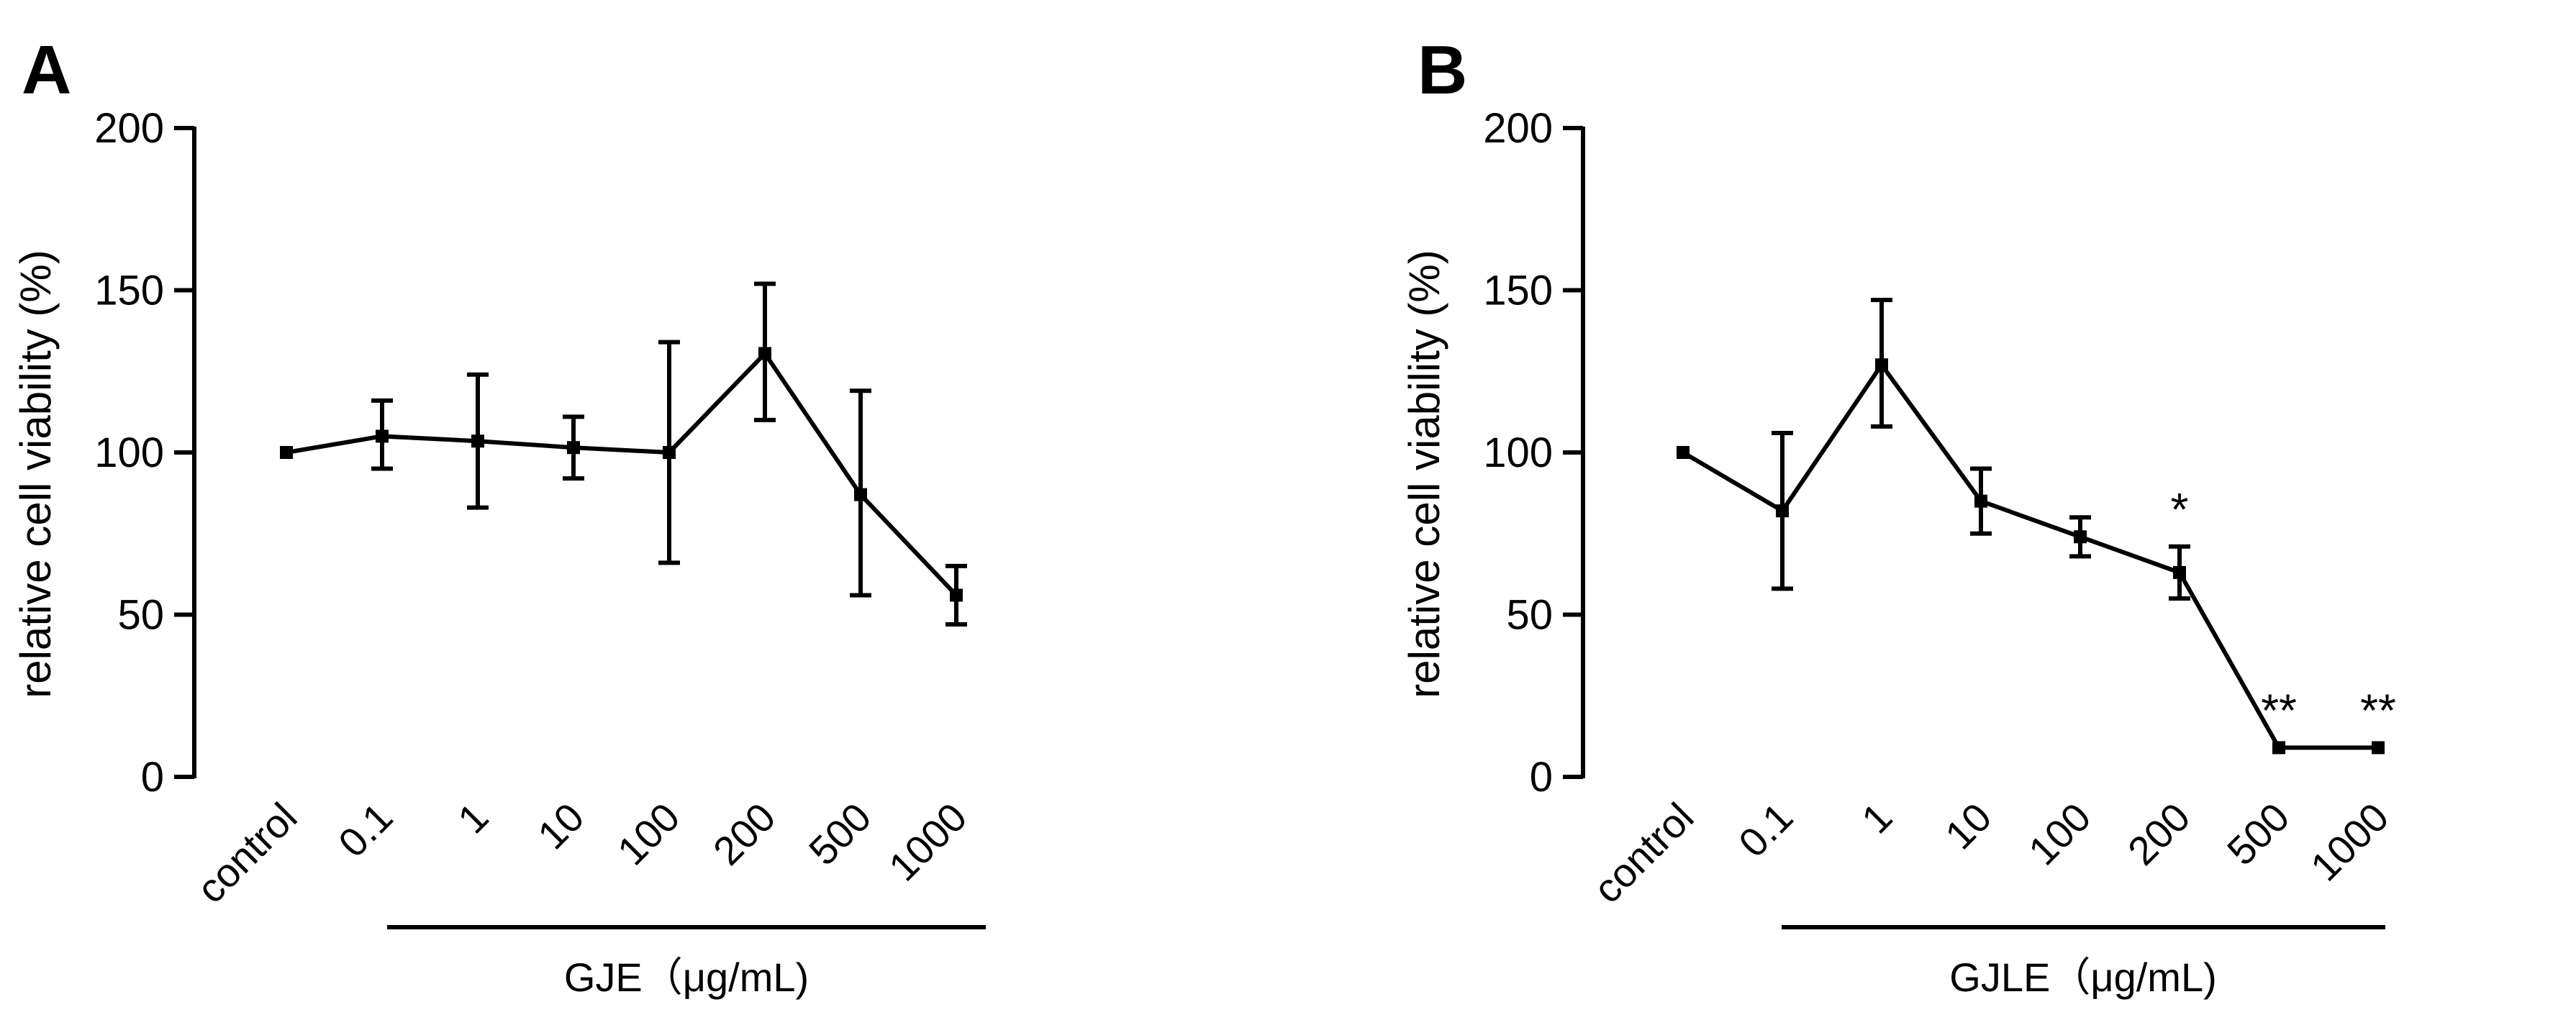  What do you see at coordinates (2180, 509) in the screenshot?
I see `significance-marker: *` at bounding box center [2180, 509].